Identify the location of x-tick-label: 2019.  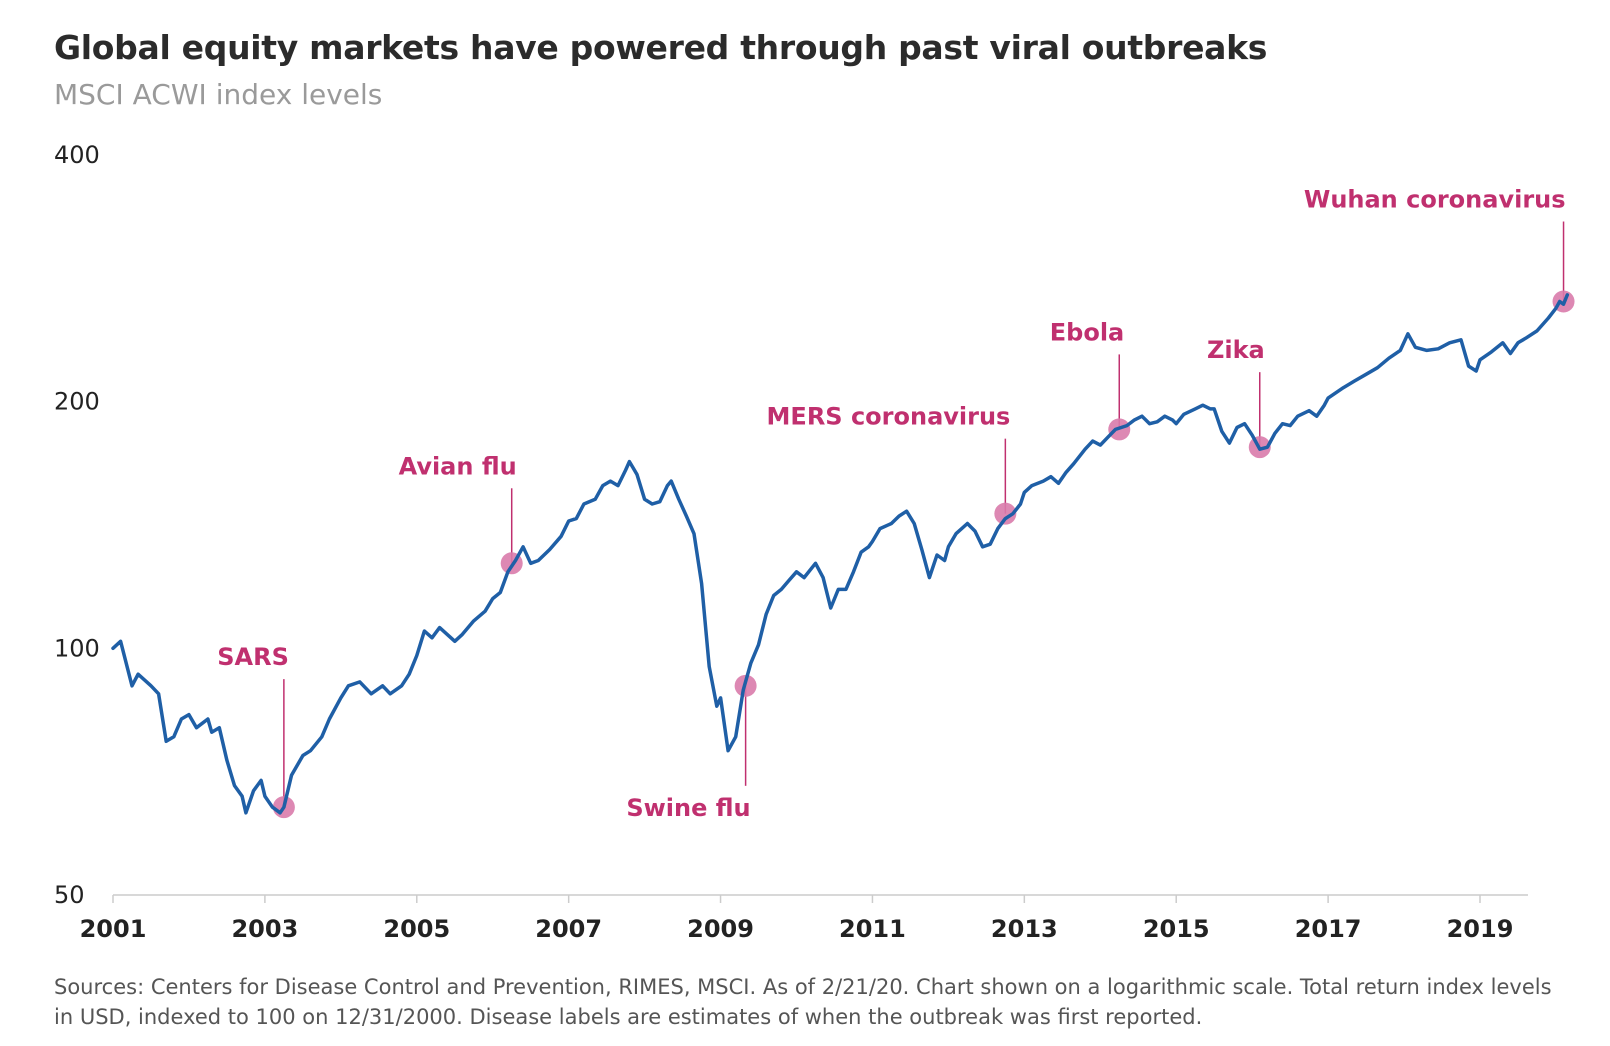
(1480, 929).